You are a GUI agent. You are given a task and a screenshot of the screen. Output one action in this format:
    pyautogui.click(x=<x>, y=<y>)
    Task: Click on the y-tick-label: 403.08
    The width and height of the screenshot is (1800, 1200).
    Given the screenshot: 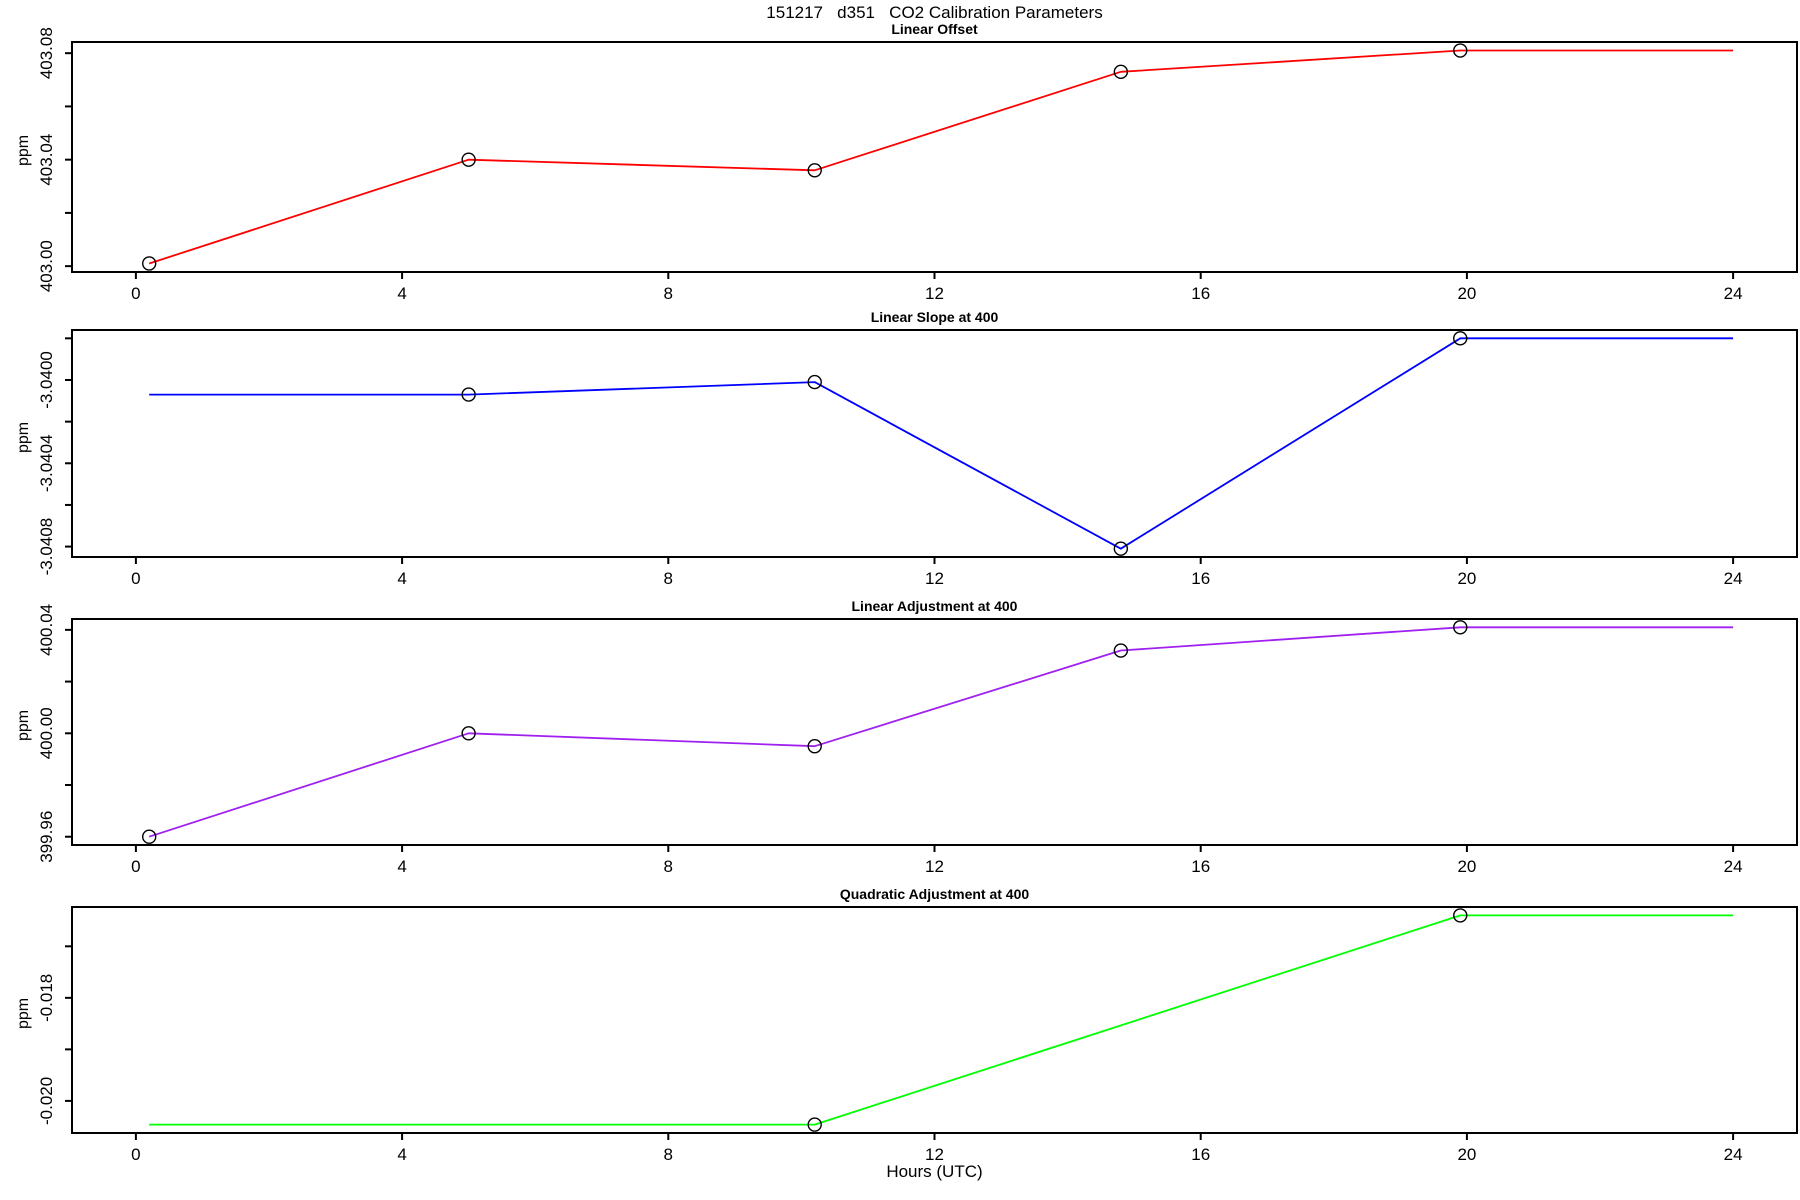 What is the action you would take?
    pyautogui.click(x=46, y=53)
    